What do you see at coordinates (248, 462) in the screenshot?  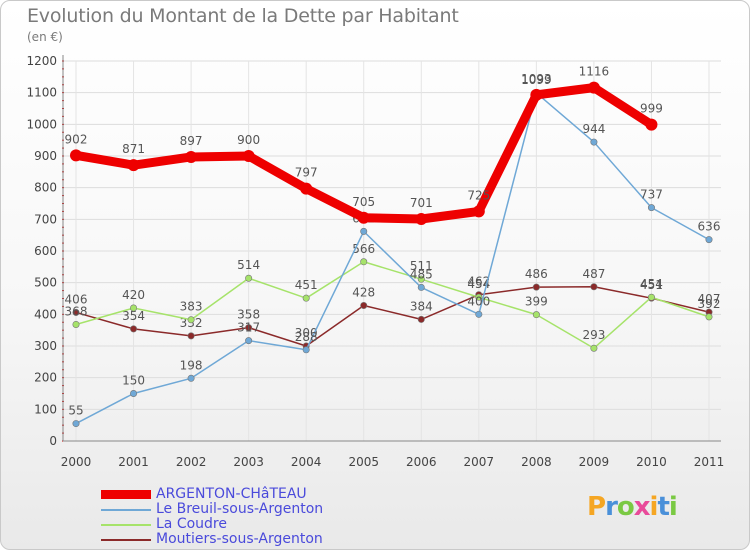 I see `x-tick-label: 2003` at bounding box center [248, 462].